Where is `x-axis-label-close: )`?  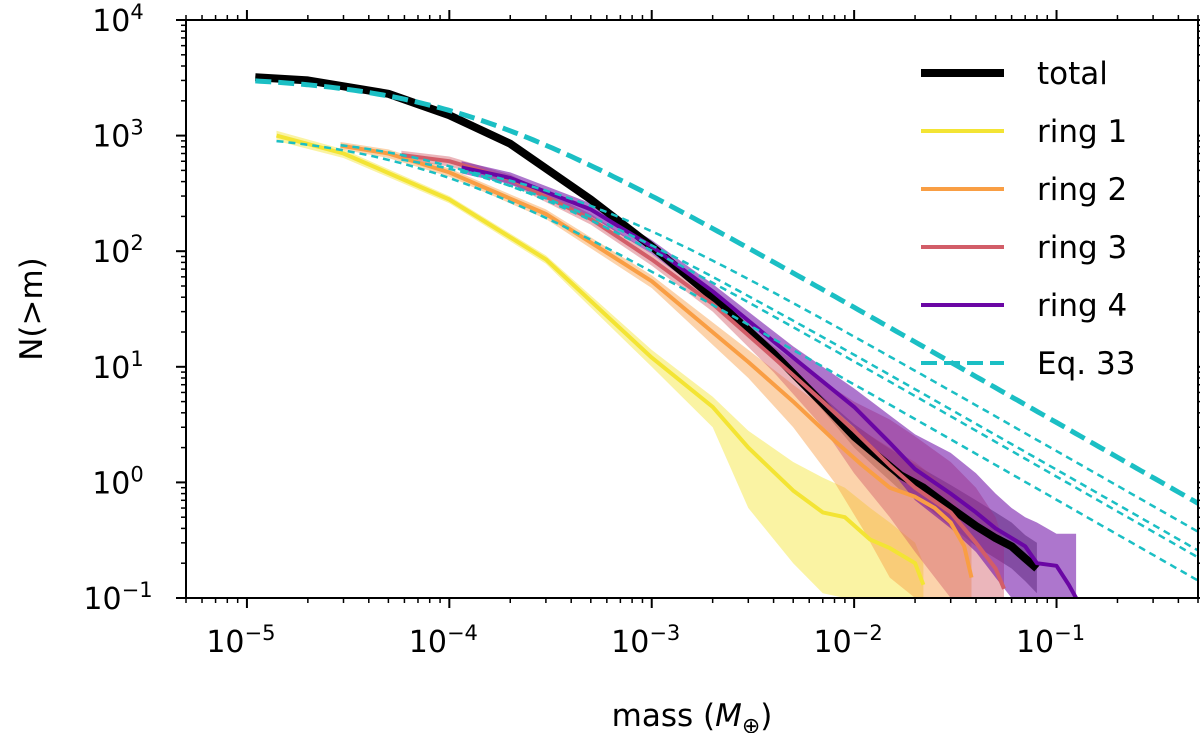 x-axis-label-close: ) is located at coordinates (766, 715).